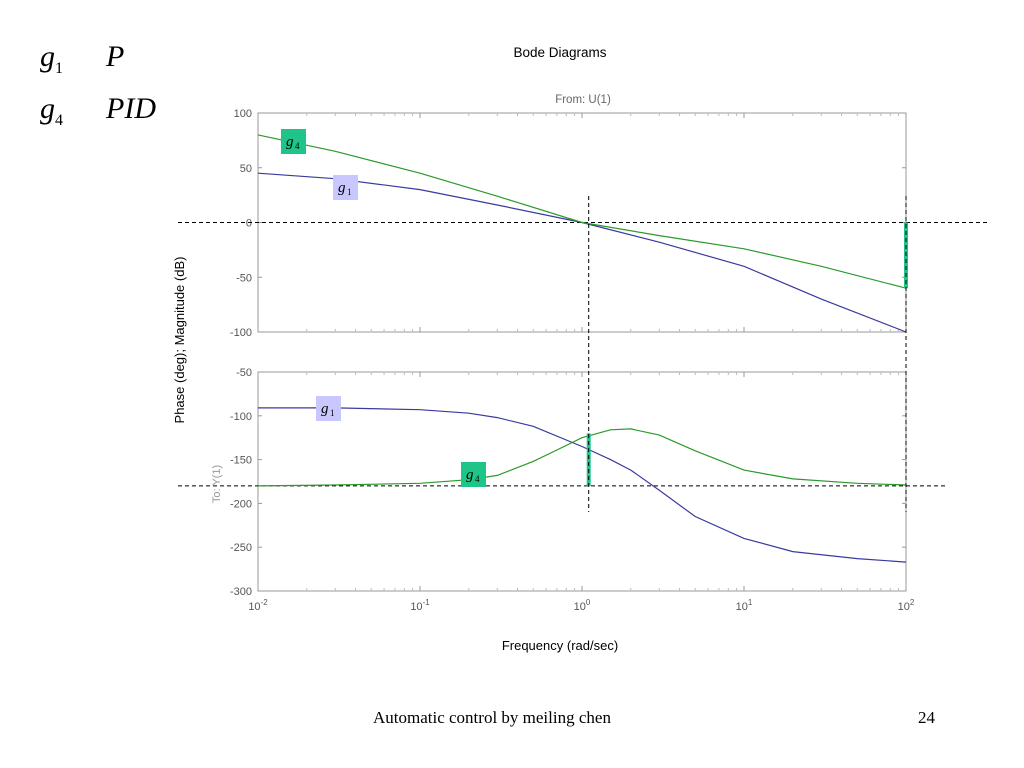 This screenshot has width=1024, height=768. Describe the element at coordinates (98, 111) in the screenshot. I see `legend-item-g4: g4 PID` at that location.